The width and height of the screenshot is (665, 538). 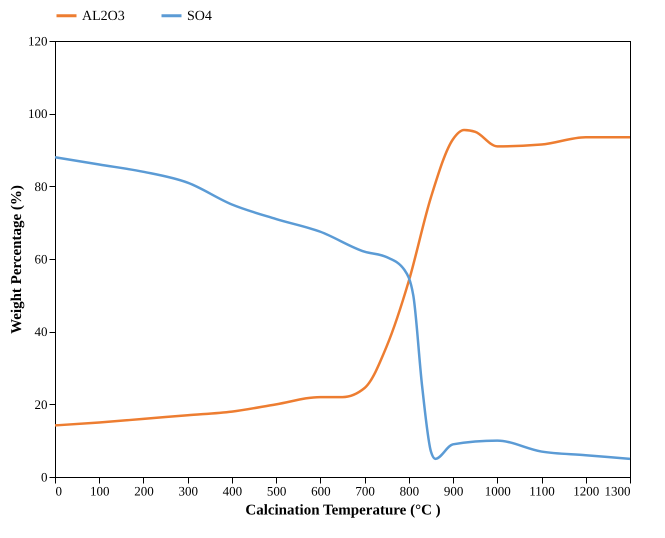 I want to click on y-axis-title: Weight Percentage (%), so click(x=17, y=259).